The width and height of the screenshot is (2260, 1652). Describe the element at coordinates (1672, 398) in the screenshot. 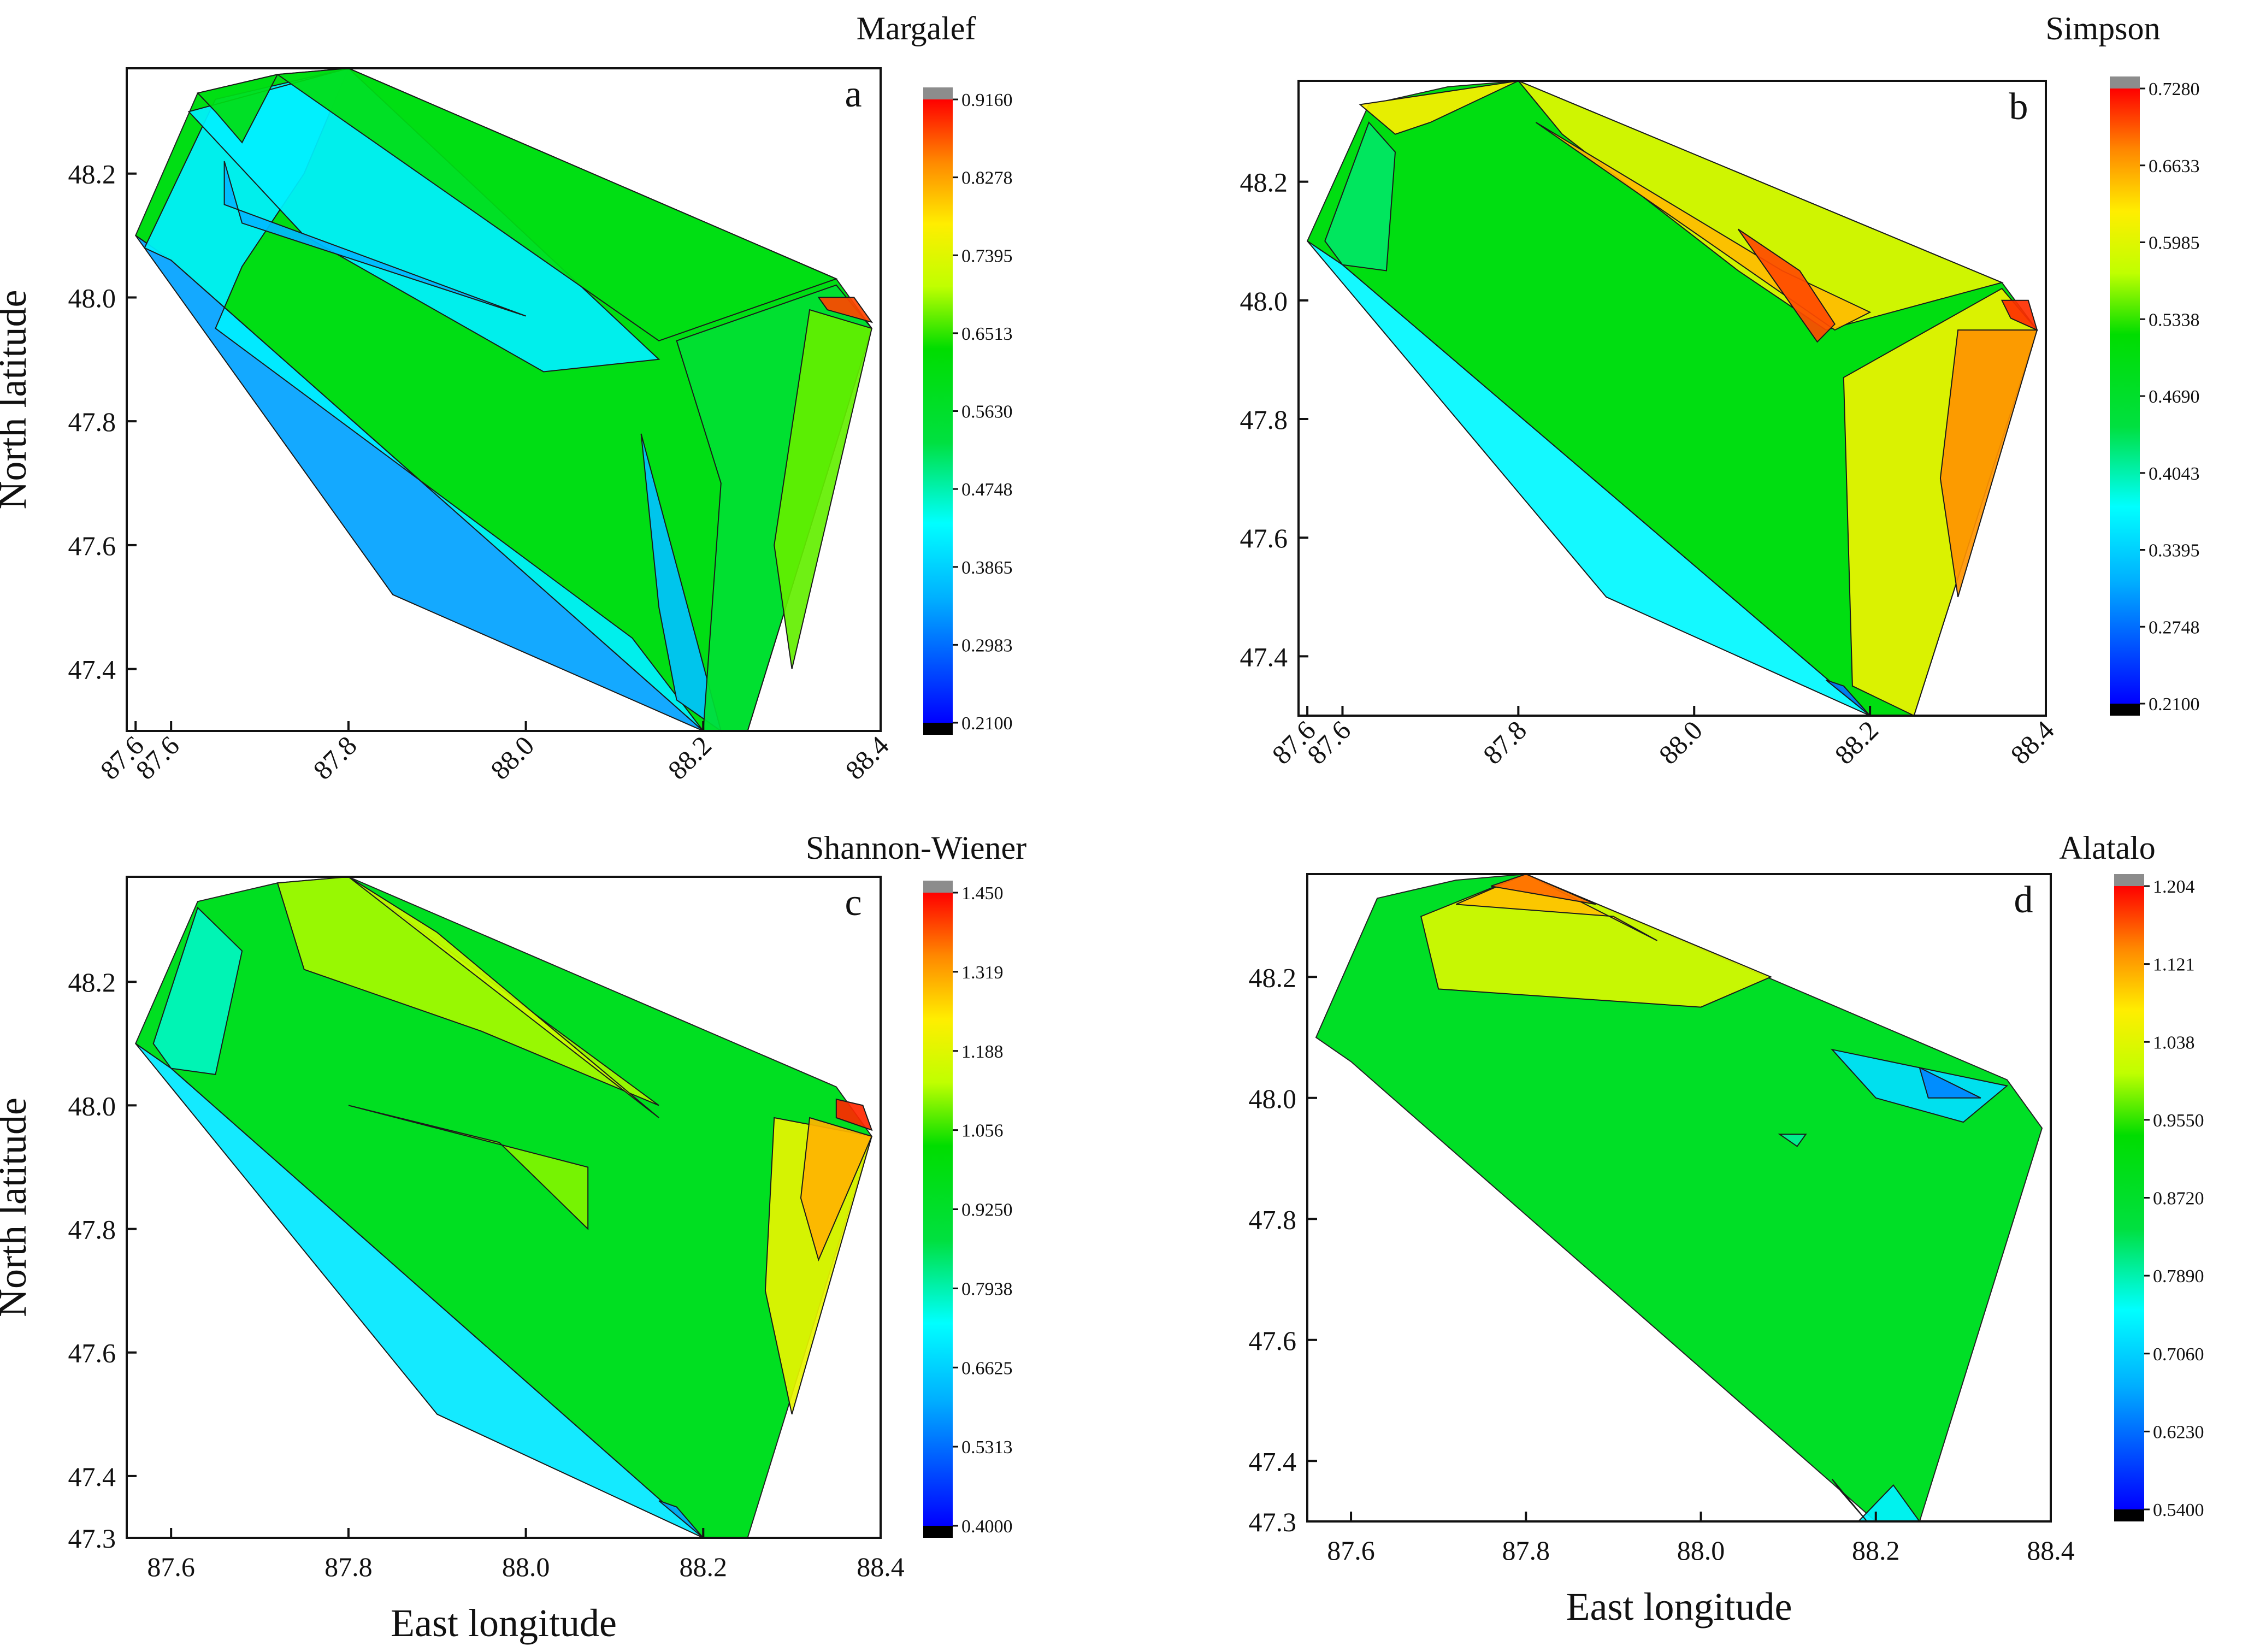

I see `panel-b-regions` at that location.